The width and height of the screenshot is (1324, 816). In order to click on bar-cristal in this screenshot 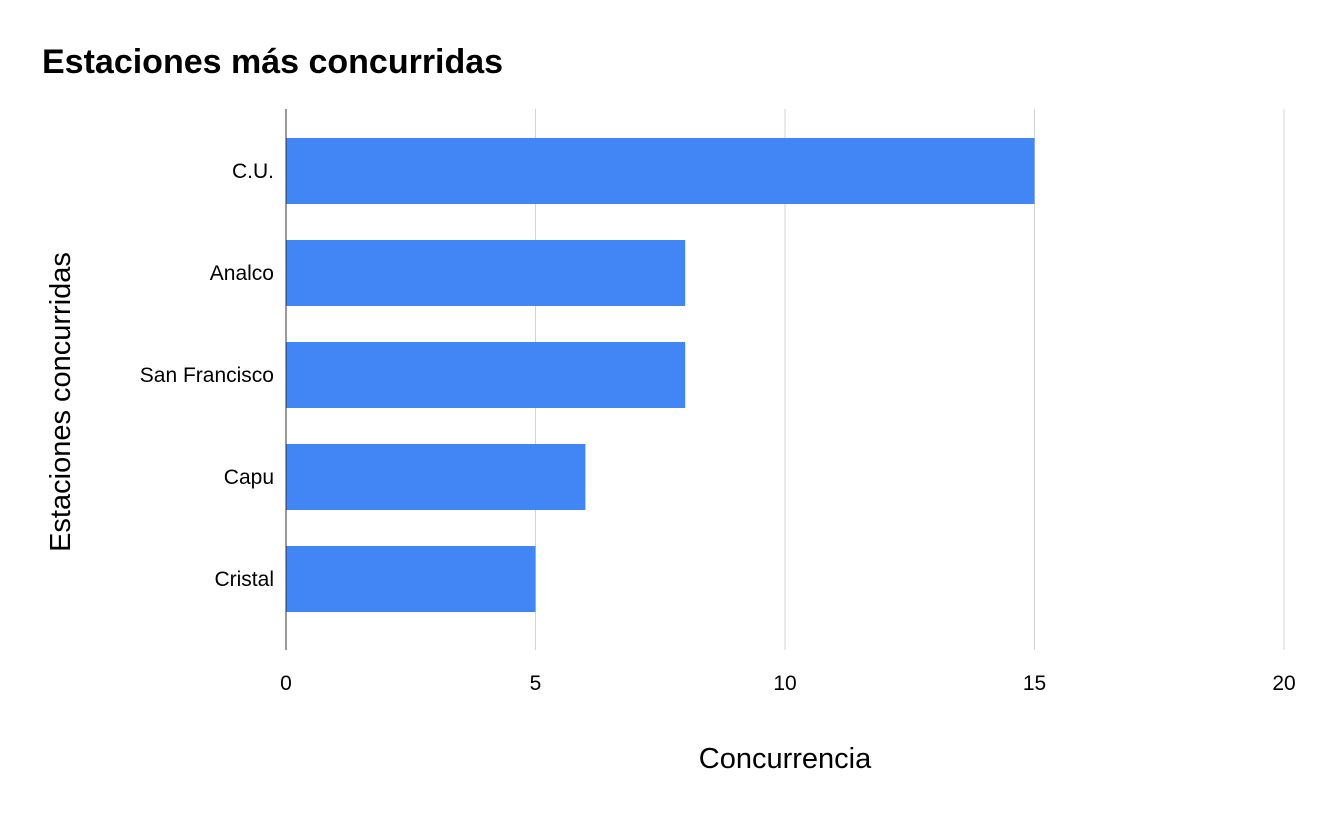, I will do `click(411, 579)`.